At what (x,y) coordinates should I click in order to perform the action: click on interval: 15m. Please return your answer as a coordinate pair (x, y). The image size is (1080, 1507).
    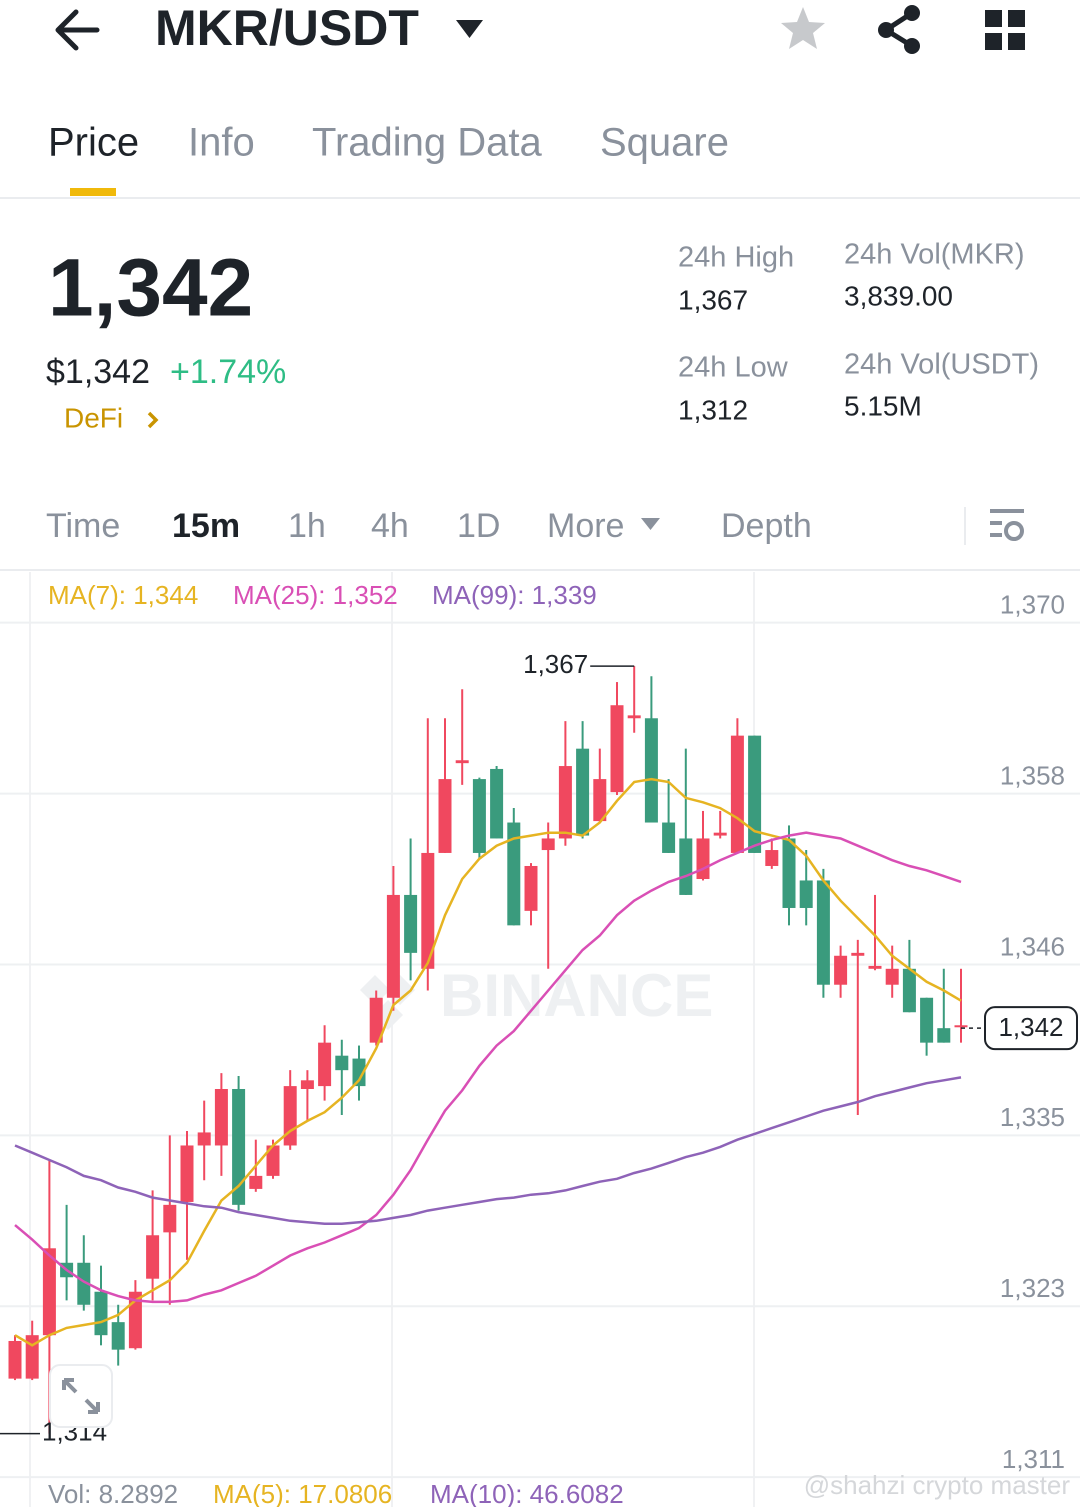
    Looking at the image, I should click on (206, 526).